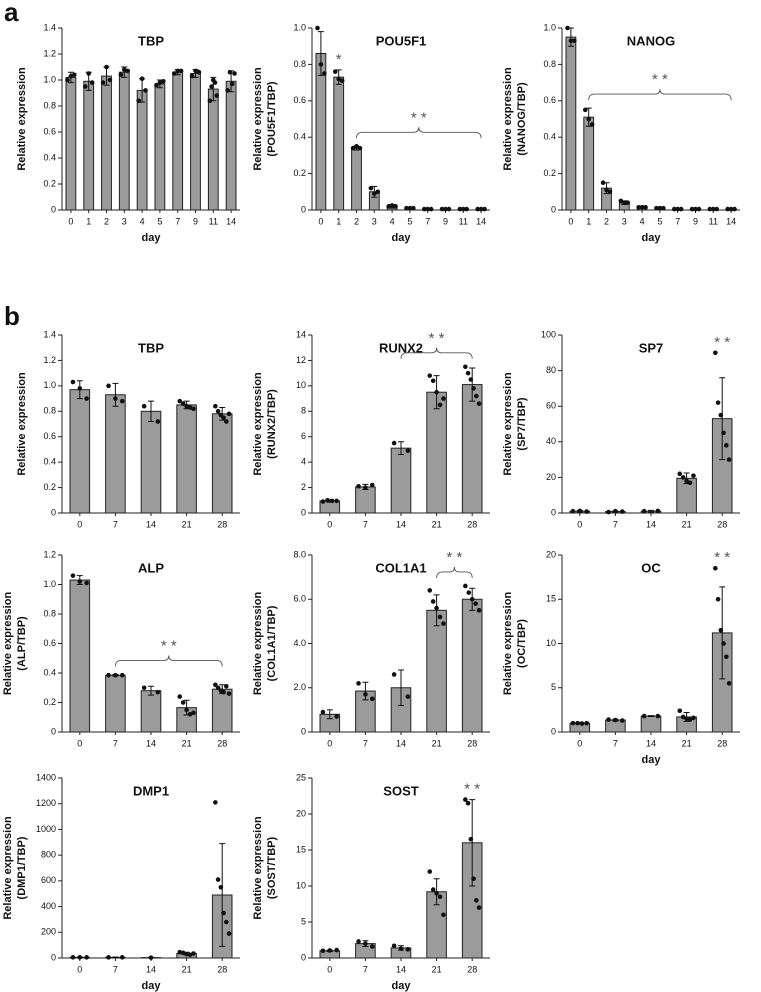 The image size is (761, 992). I want to click on y-tick-label: 0.2, so click(49, 487).